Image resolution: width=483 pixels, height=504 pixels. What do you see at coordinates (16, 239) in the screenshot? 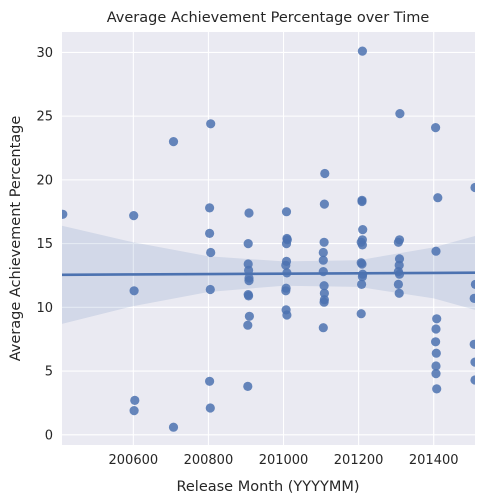
I see `y-axis-label: Average Achievement Percentage` at bounding box center [16, 239].